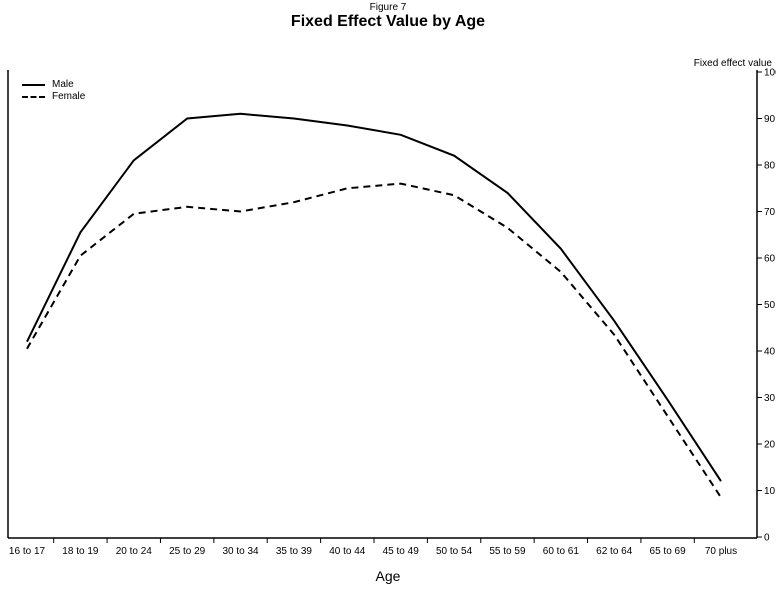  What do you see at coordinates (668, 551) in the screenshot?
I see `x-tick-label: 65 to 69` at bounding box center [668, 551].